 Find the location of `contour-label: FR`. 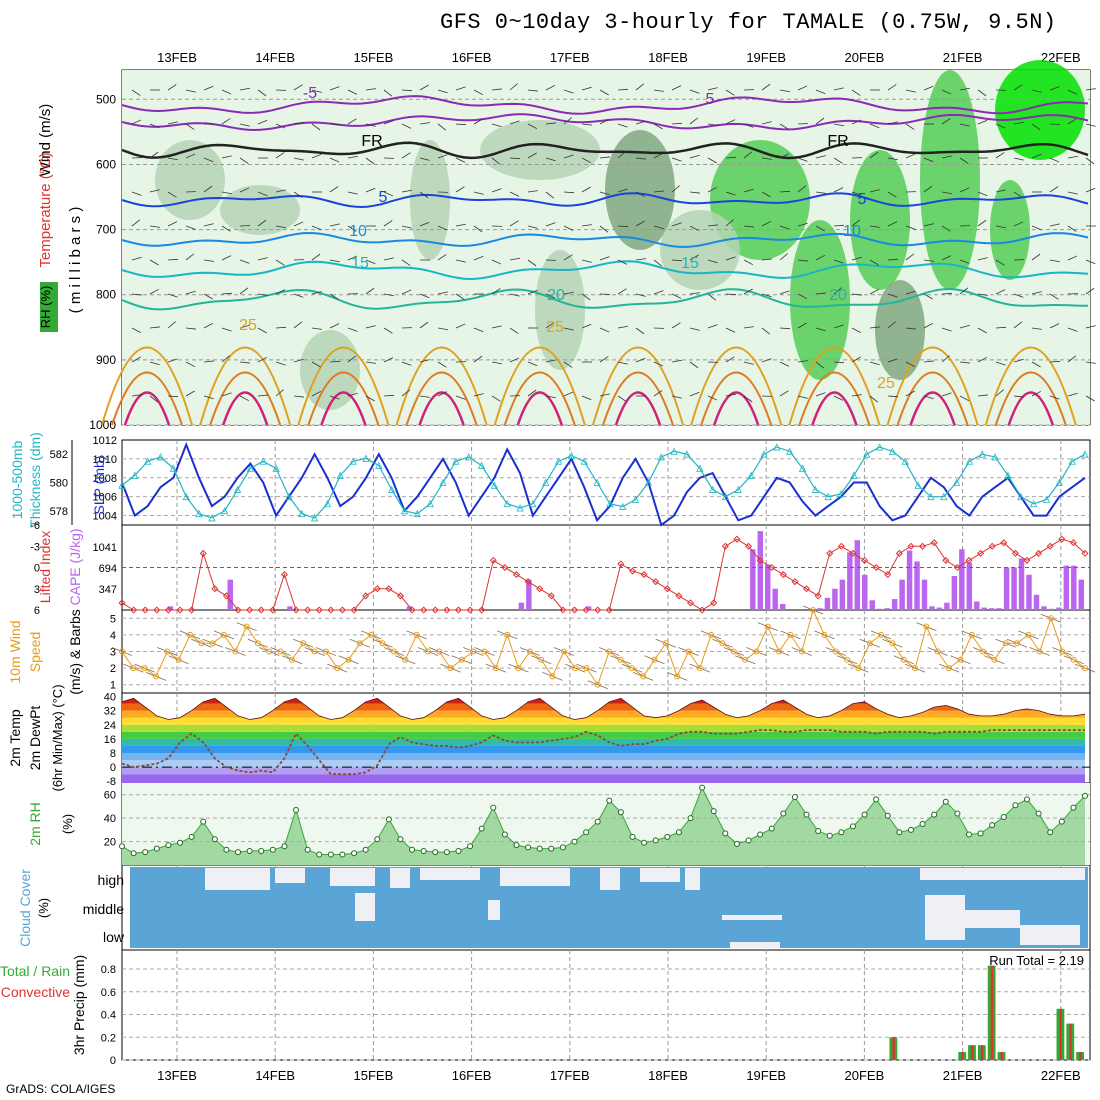

contour-label: FR is located at coordinates (371, 141).